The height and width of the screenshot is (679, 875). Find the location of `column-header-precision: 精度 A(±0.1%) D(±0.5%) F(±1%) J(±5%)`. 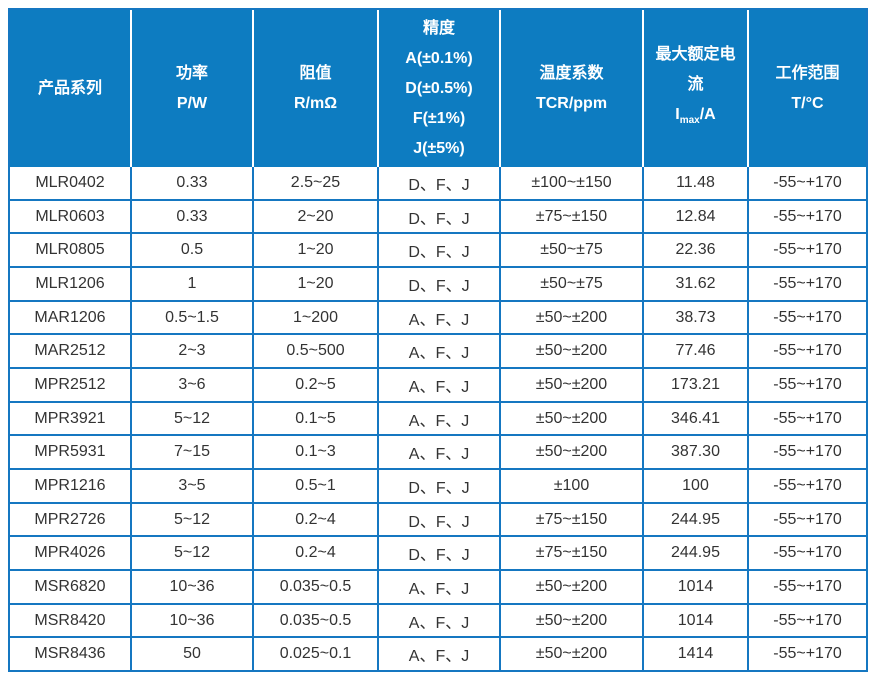

column-header-precision: 精度 A(±0.1%) D(±0.5%) F(±1%) J(±5%) is located at coordinates (438, 88).